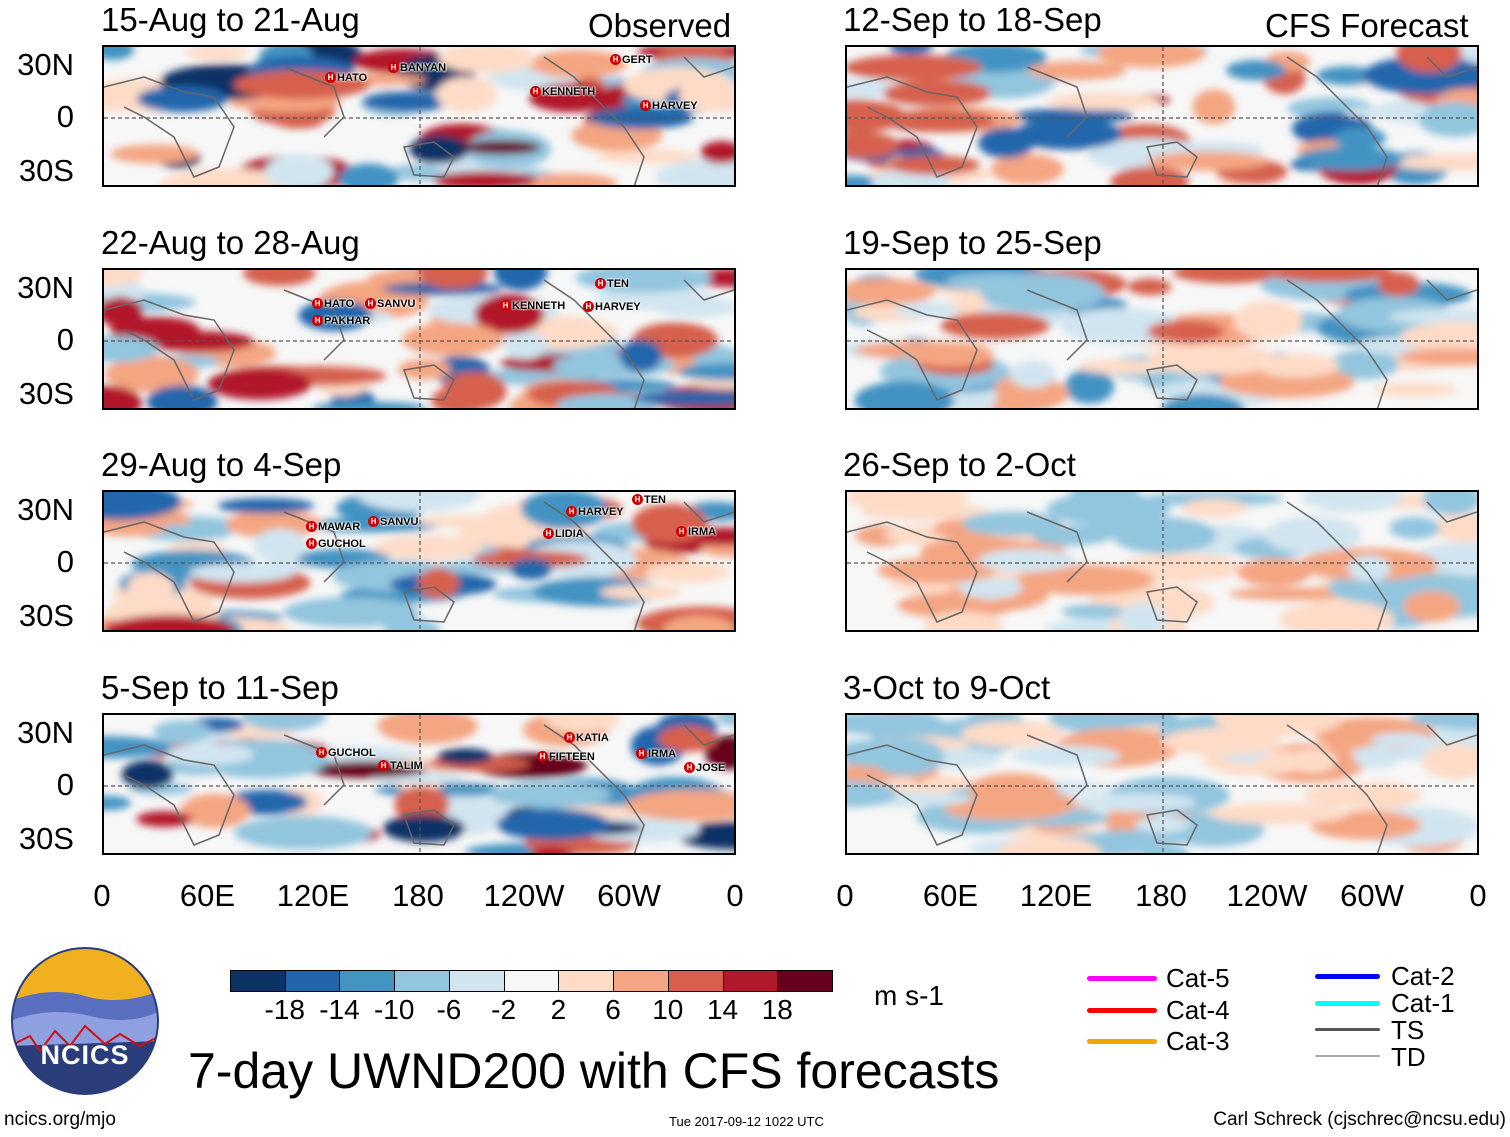  I want to click on y-tick-label: 0, so click(65, 339).